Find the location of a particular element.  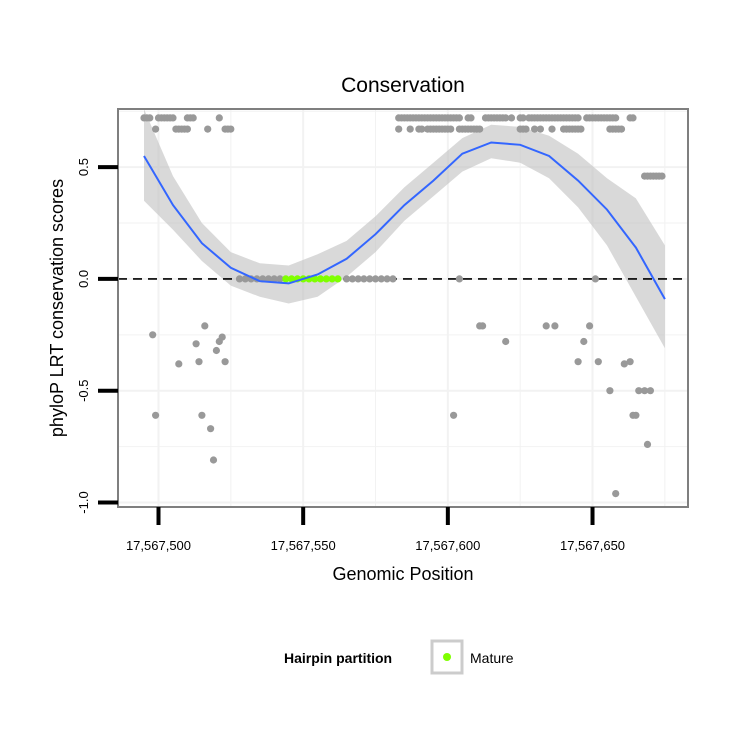

x-tick-label: 17,567,650 is located at coordinates (592, 545).